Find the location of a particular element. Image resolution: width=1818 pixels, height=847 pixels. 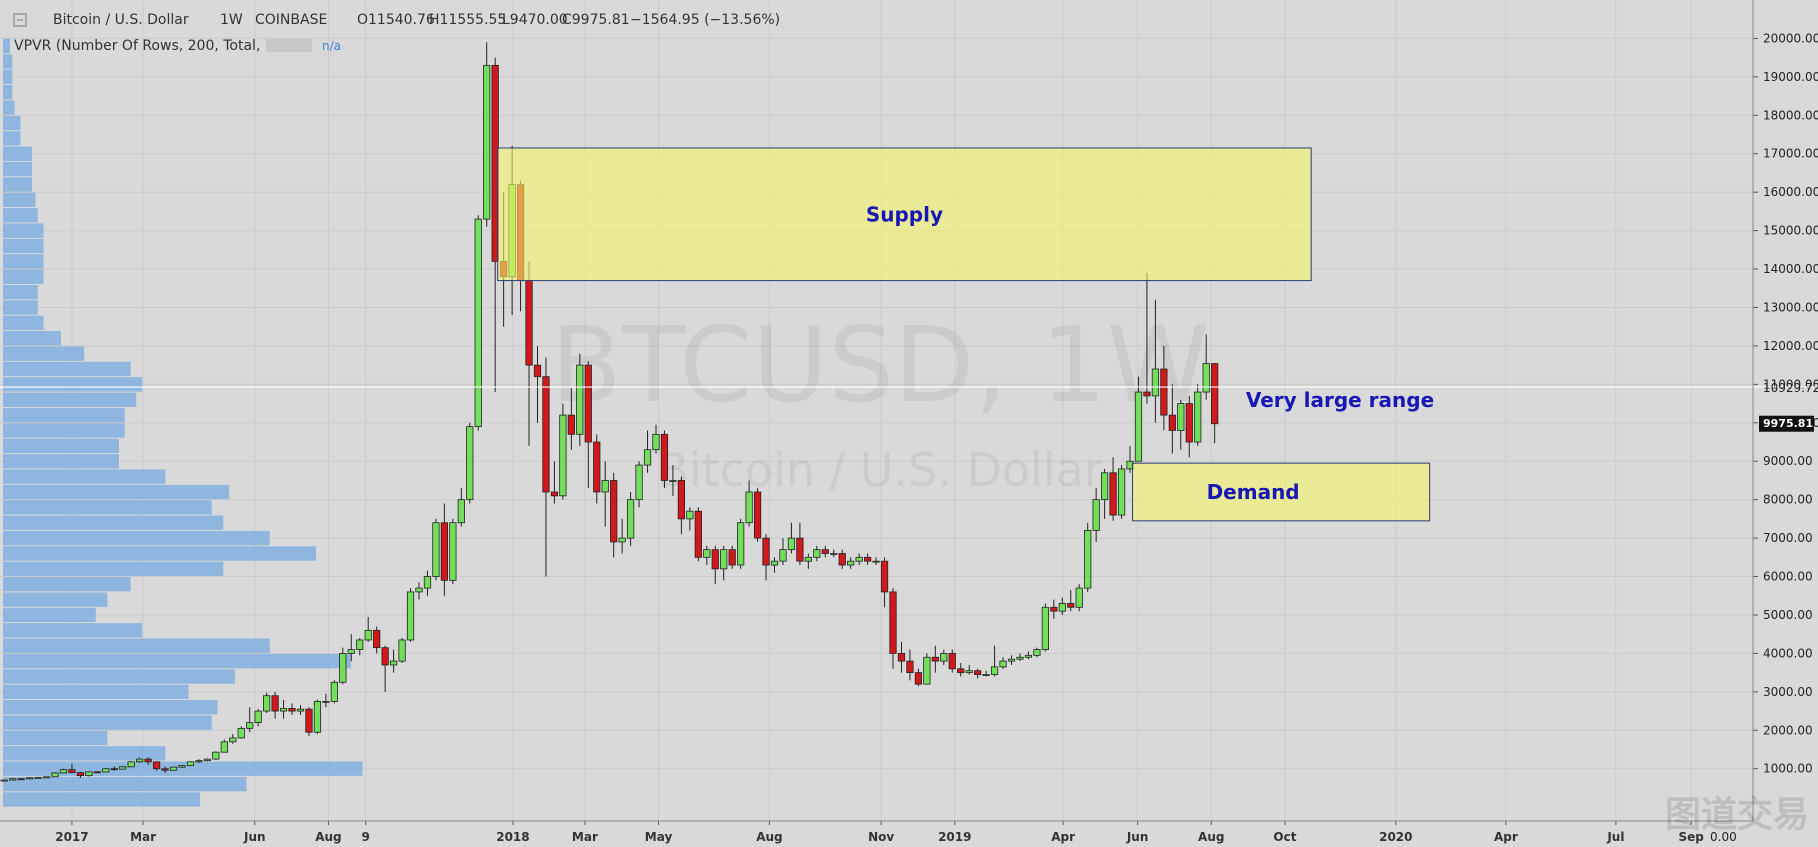

indicator-value: n/a is located at coordinates (331, 46).